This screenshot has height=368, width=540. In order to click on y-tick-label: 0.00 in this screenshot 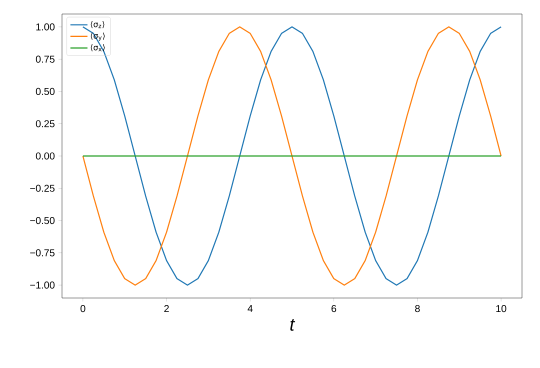, I will do `click(45, 156)`.